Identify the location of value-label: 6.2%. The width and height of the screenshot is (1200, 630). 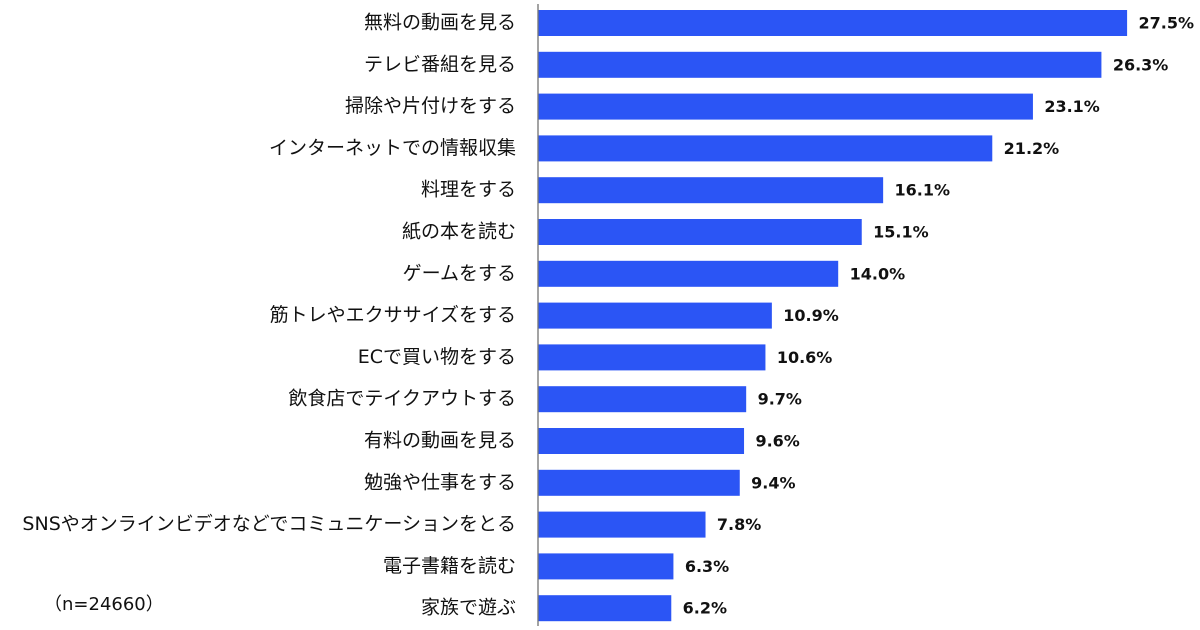
(705, 608).